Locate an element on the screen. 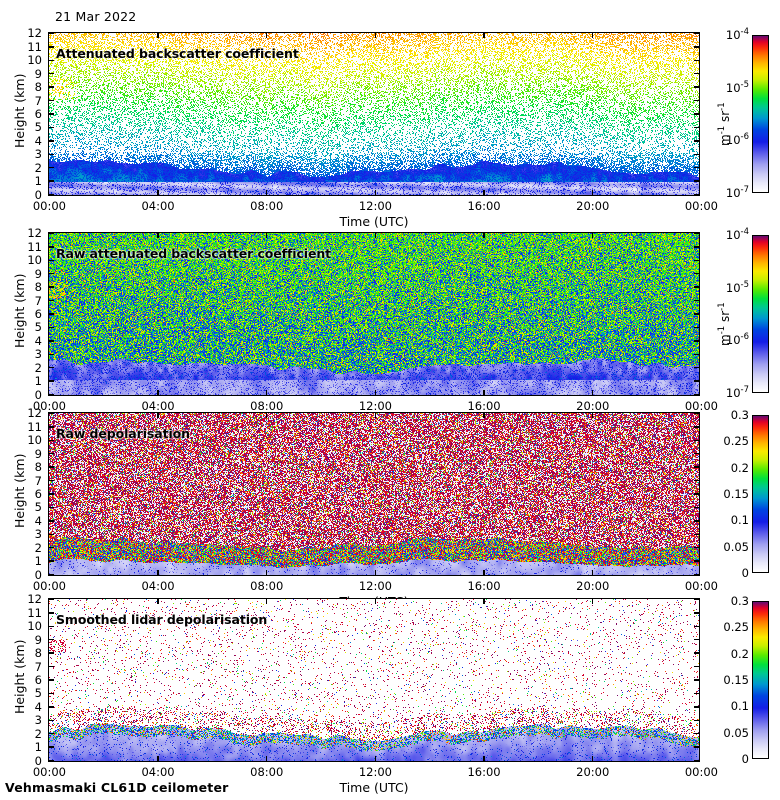  y-tick-label: 8 is located at coordinates (38, 87).